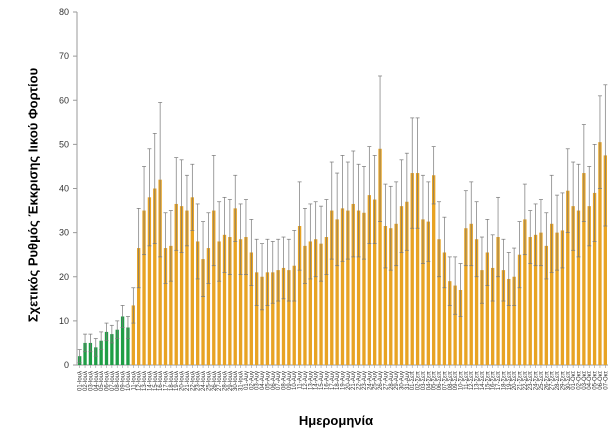 This screenshot has height=444, width=612. Describe the element at coordinates (209, 381) in the screenshot. I see `x-tick-label: 25-Ιουλ` at that location.